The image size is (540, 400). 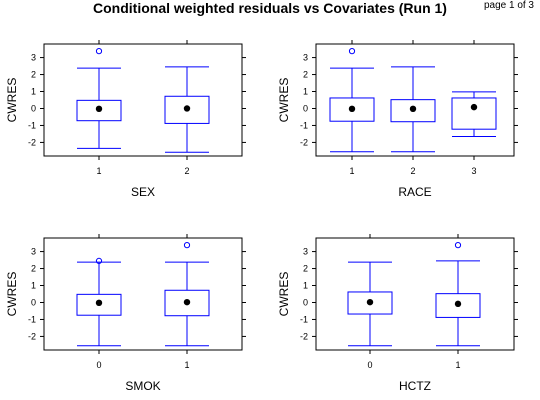 I want to click on x-axis-title: SMOK, so click(x=142, y=386).